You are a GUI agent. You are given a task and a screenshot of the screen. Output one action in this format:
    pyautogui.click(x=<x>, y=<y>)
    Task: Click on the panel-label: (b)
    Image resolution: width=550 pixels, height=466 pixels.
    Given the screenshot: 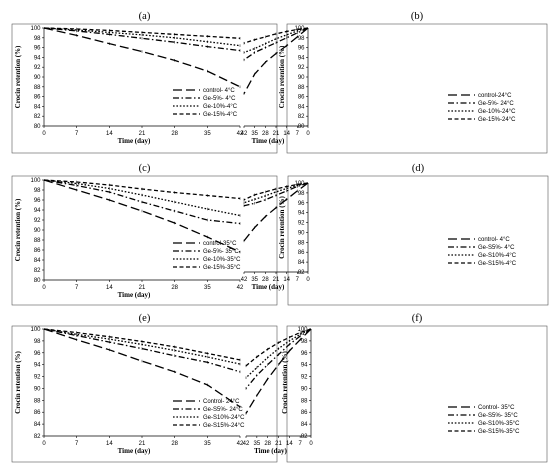 What is the action you would take?
    pyautogui.click(x=417, y=16)
    